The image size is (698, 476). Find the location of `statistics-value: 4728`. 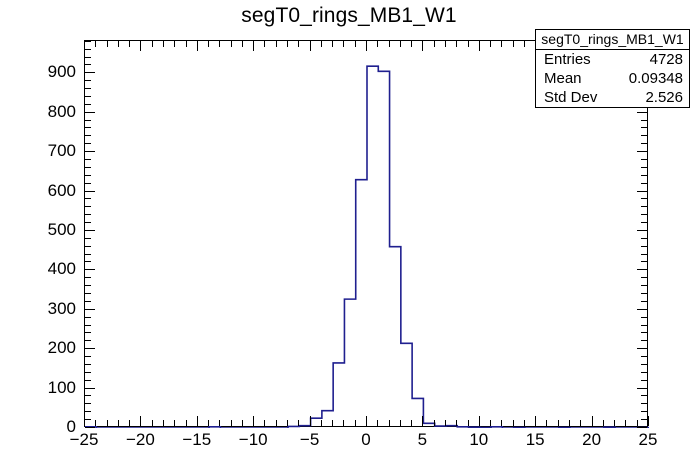

statistics-value: 4728 is located at coordinates (666, 59).